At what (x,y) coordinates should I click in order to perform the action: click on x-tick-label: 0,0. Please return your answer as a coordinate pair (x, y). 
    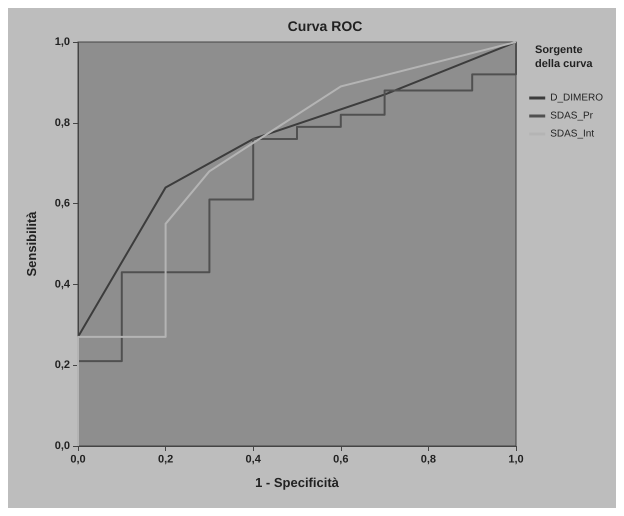
    Looking at the image, I should click on (78, 460).